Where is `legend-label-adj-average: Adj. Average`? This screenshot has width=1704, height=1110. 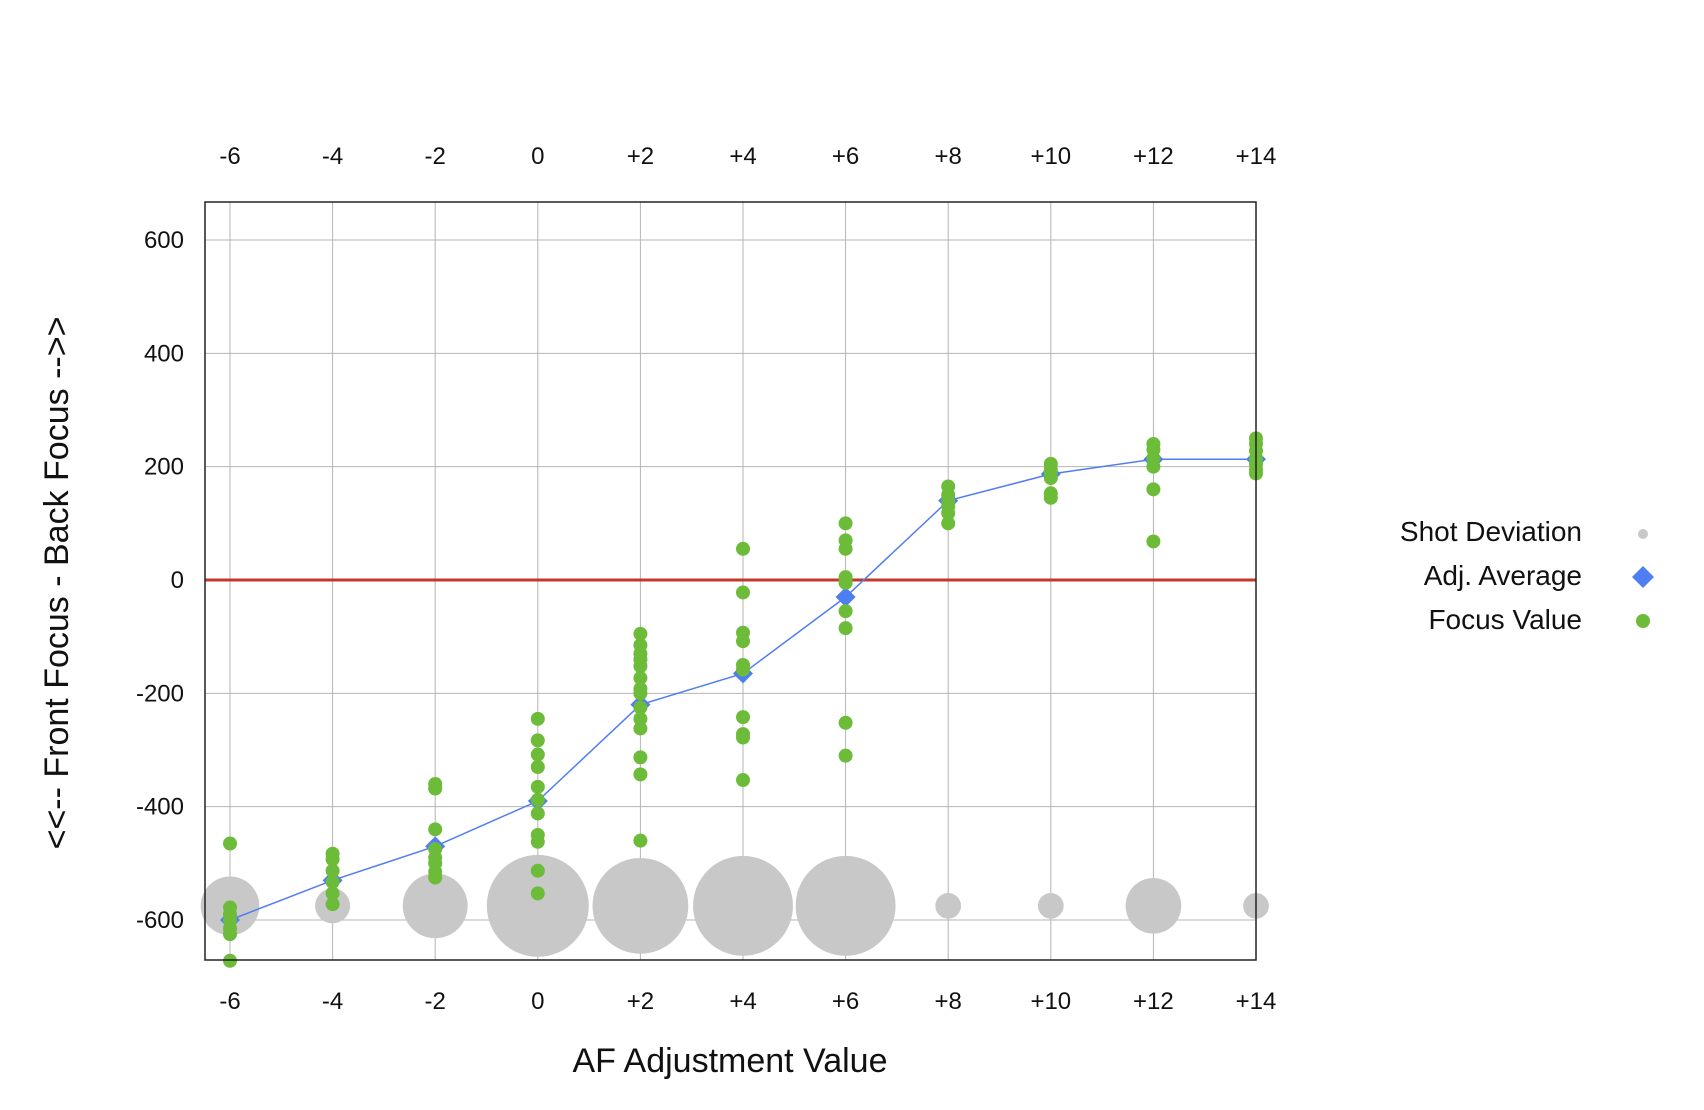
legend-label-adj-average: Adj. Average is located at coordinates (1503, 575).